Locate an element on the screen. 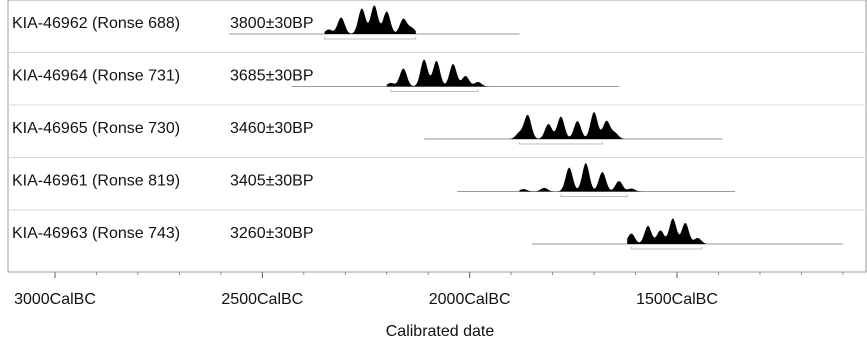 This screenshot has width=867, height=340. sample-lab-id: KIA-46964 (Ronse 731) is located at coordinates (96, 76).